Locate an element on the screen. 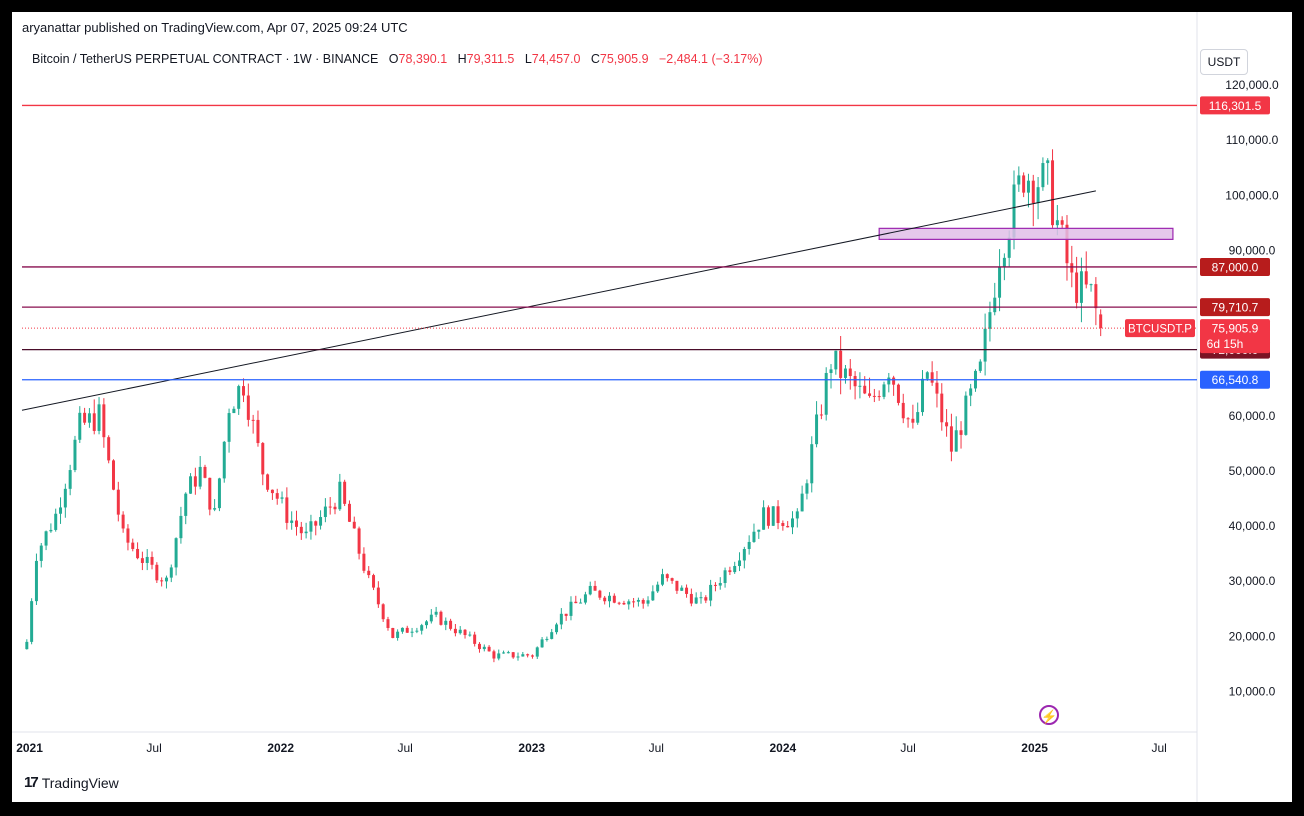 This screenshot has height=816, width=1304. x-tick-label: 2022 is located at coordinates (280, 748).